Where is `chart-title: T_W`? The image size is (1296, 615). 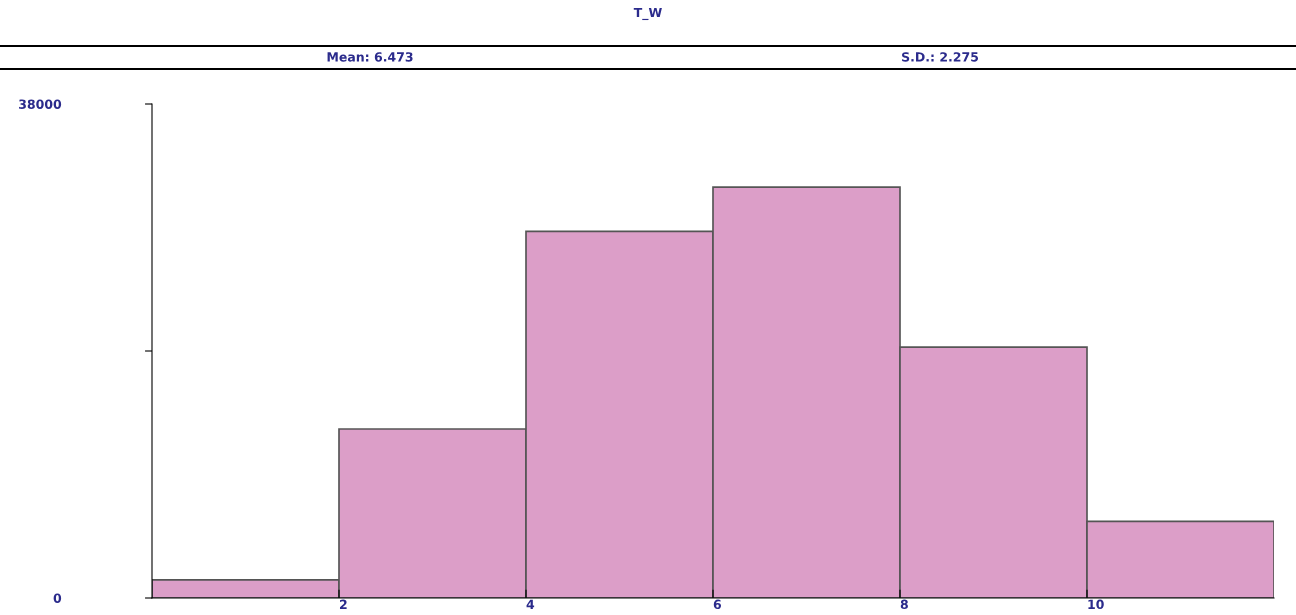
chart-title: T_W is located at coordinates (647, 14).